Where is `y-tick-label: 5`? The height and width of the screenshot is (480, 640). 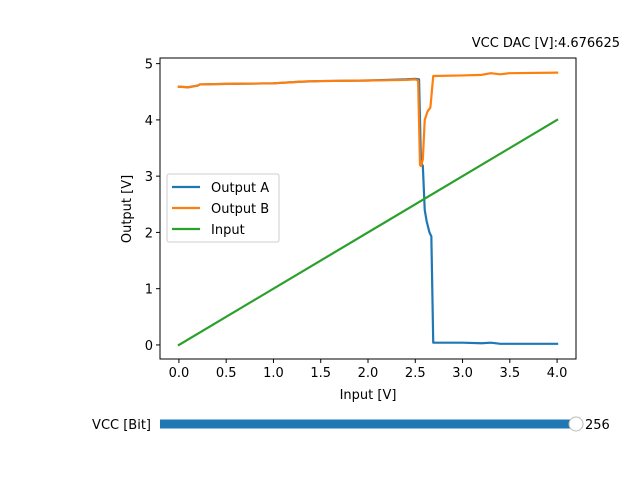 y-tick-label: 5 is located at coordinates (149, 65).